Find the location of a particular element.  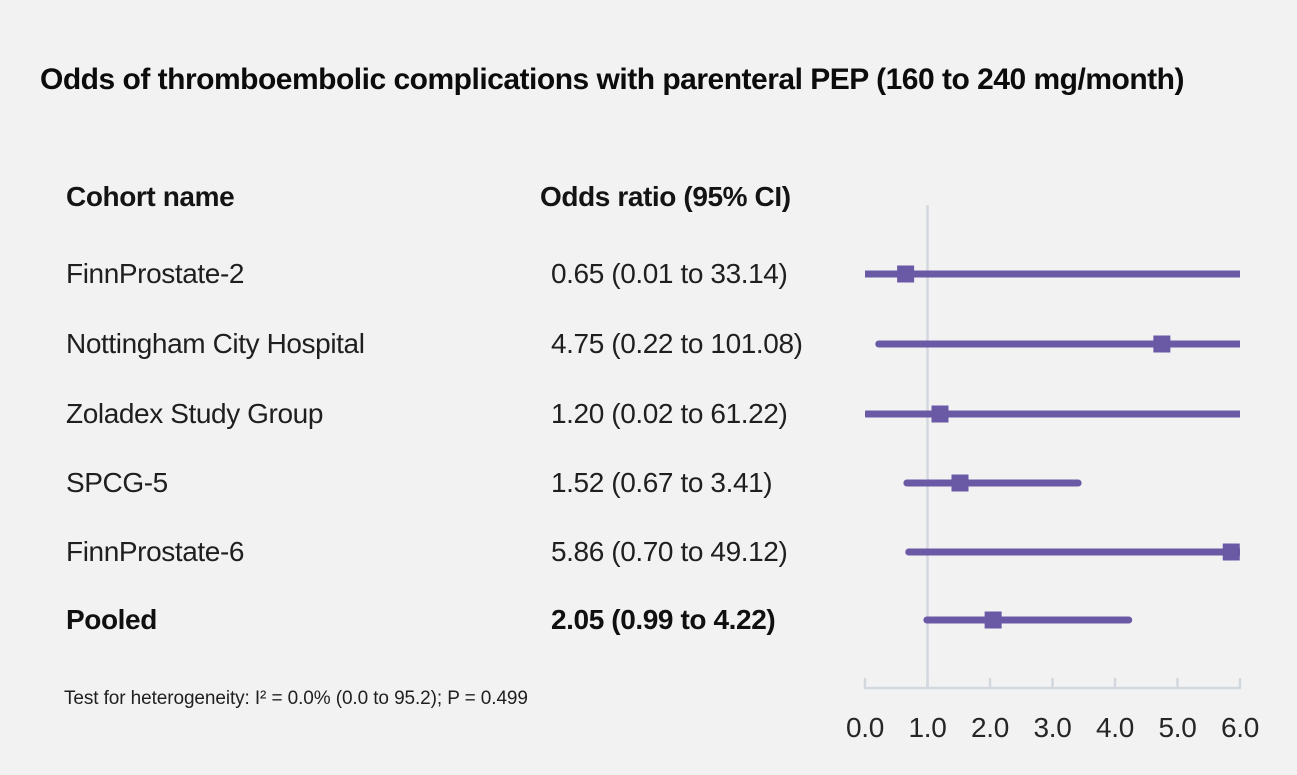

pooled-row-label: Pooled is located at coordinates (111, 619).